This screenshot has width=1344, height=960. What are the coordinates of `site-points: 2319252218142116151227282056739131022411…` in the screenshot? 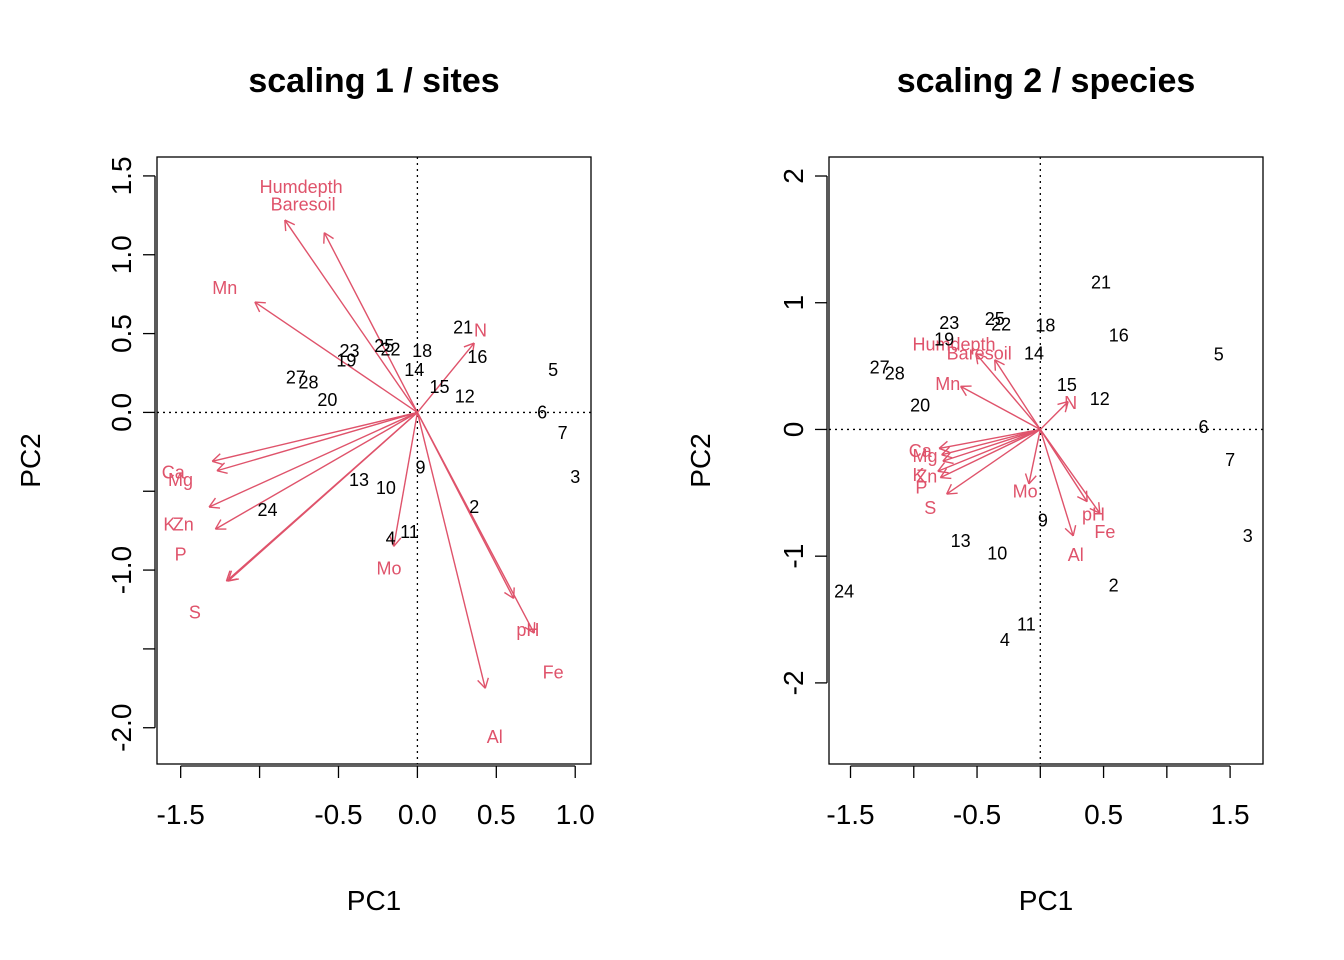 It's located at (418, 432).